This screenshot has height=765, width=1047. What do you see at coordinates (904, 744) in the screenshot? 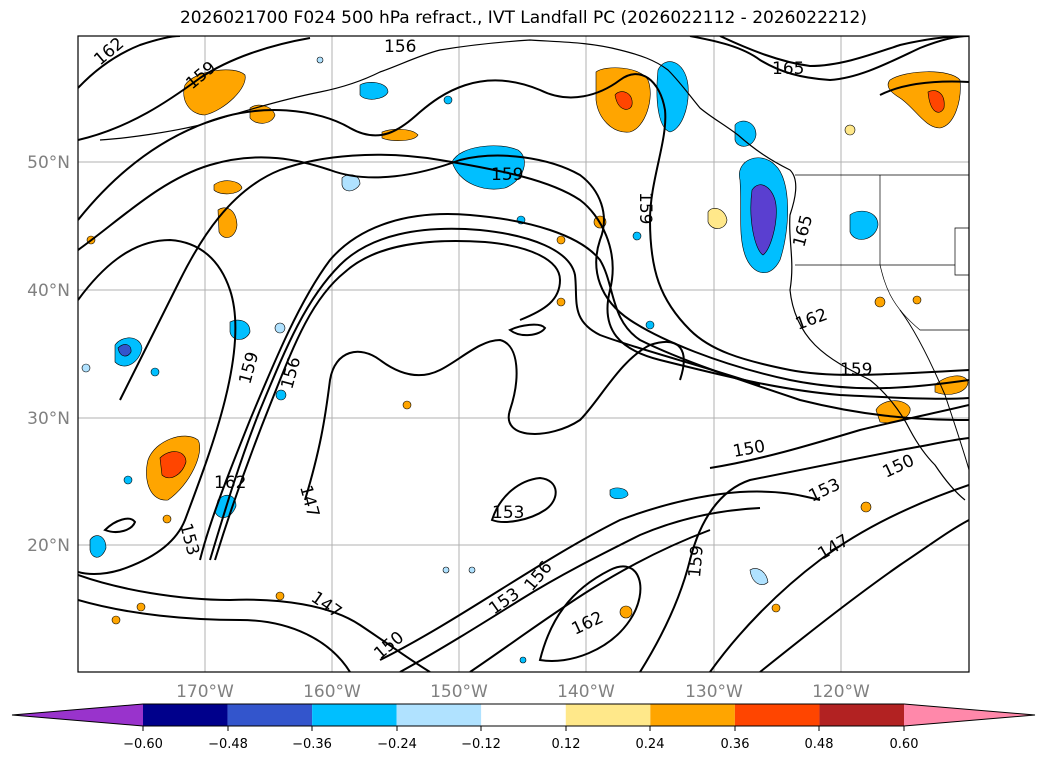
I see `colorbar-tick-label: 0.60` at bounding box center [904, 744].